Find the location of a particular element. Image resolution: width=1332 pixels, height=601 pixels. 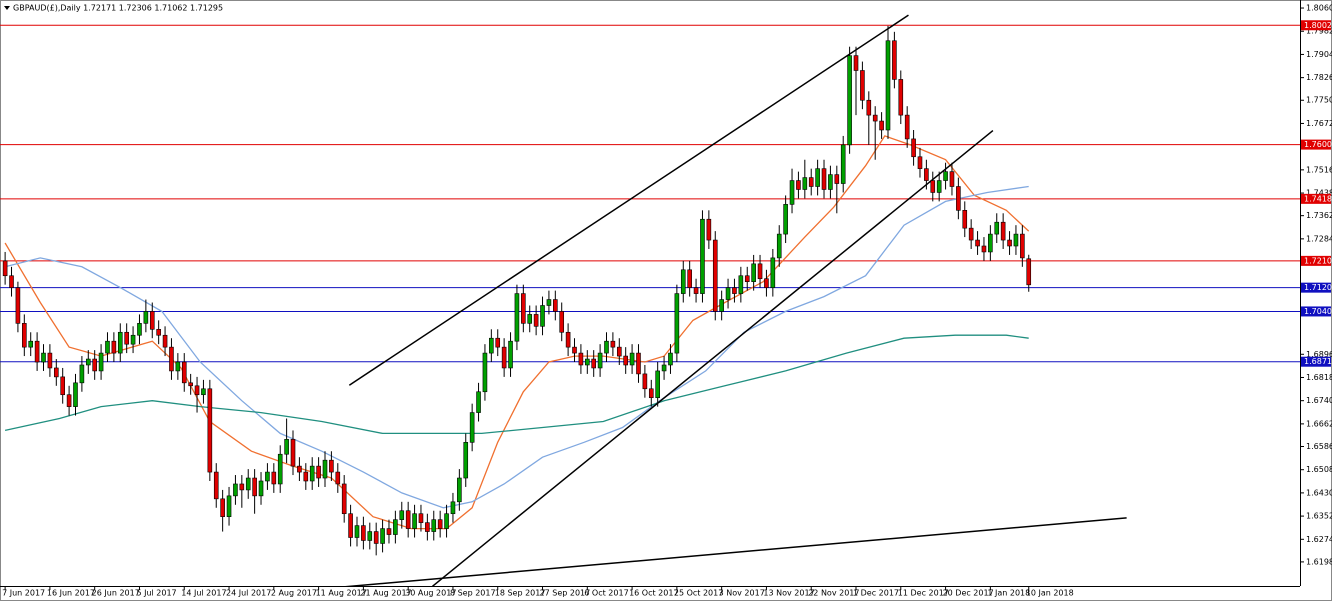

x-tick-label: 16 Jun 2017 is located at coordinates (71, 593).